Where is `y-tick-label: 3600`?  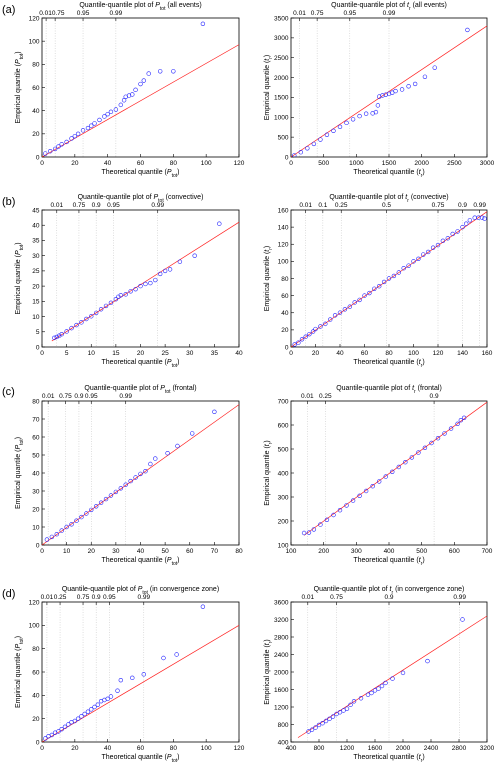 y-tick-label: 3600 is located at coordinates (281, 602).